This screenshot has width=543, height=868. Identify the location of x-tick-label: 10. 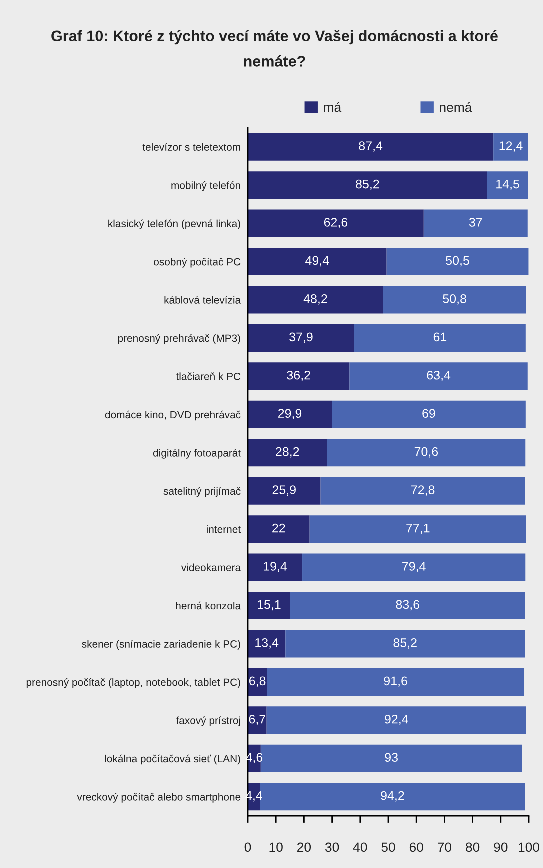
(276, 847).